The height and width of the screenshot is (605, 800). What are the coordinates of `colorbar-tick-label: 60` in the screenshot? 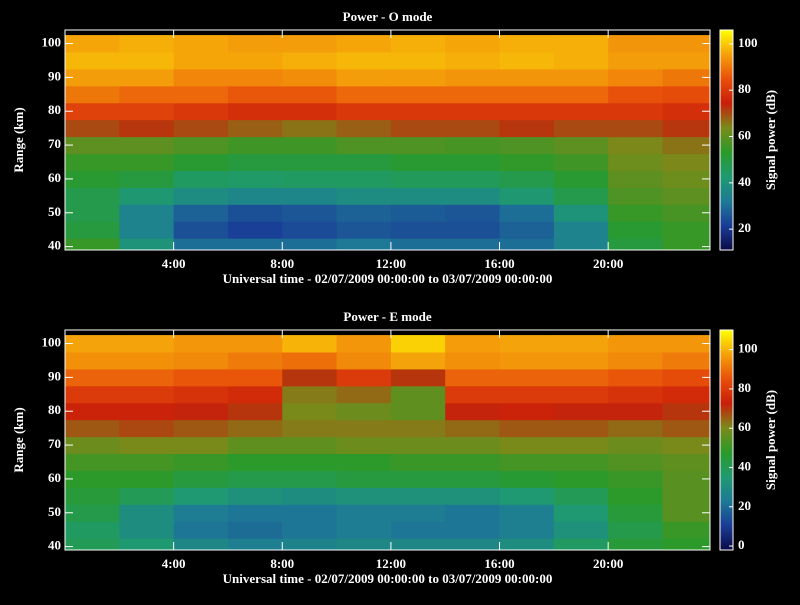 It's located at (744, 135).